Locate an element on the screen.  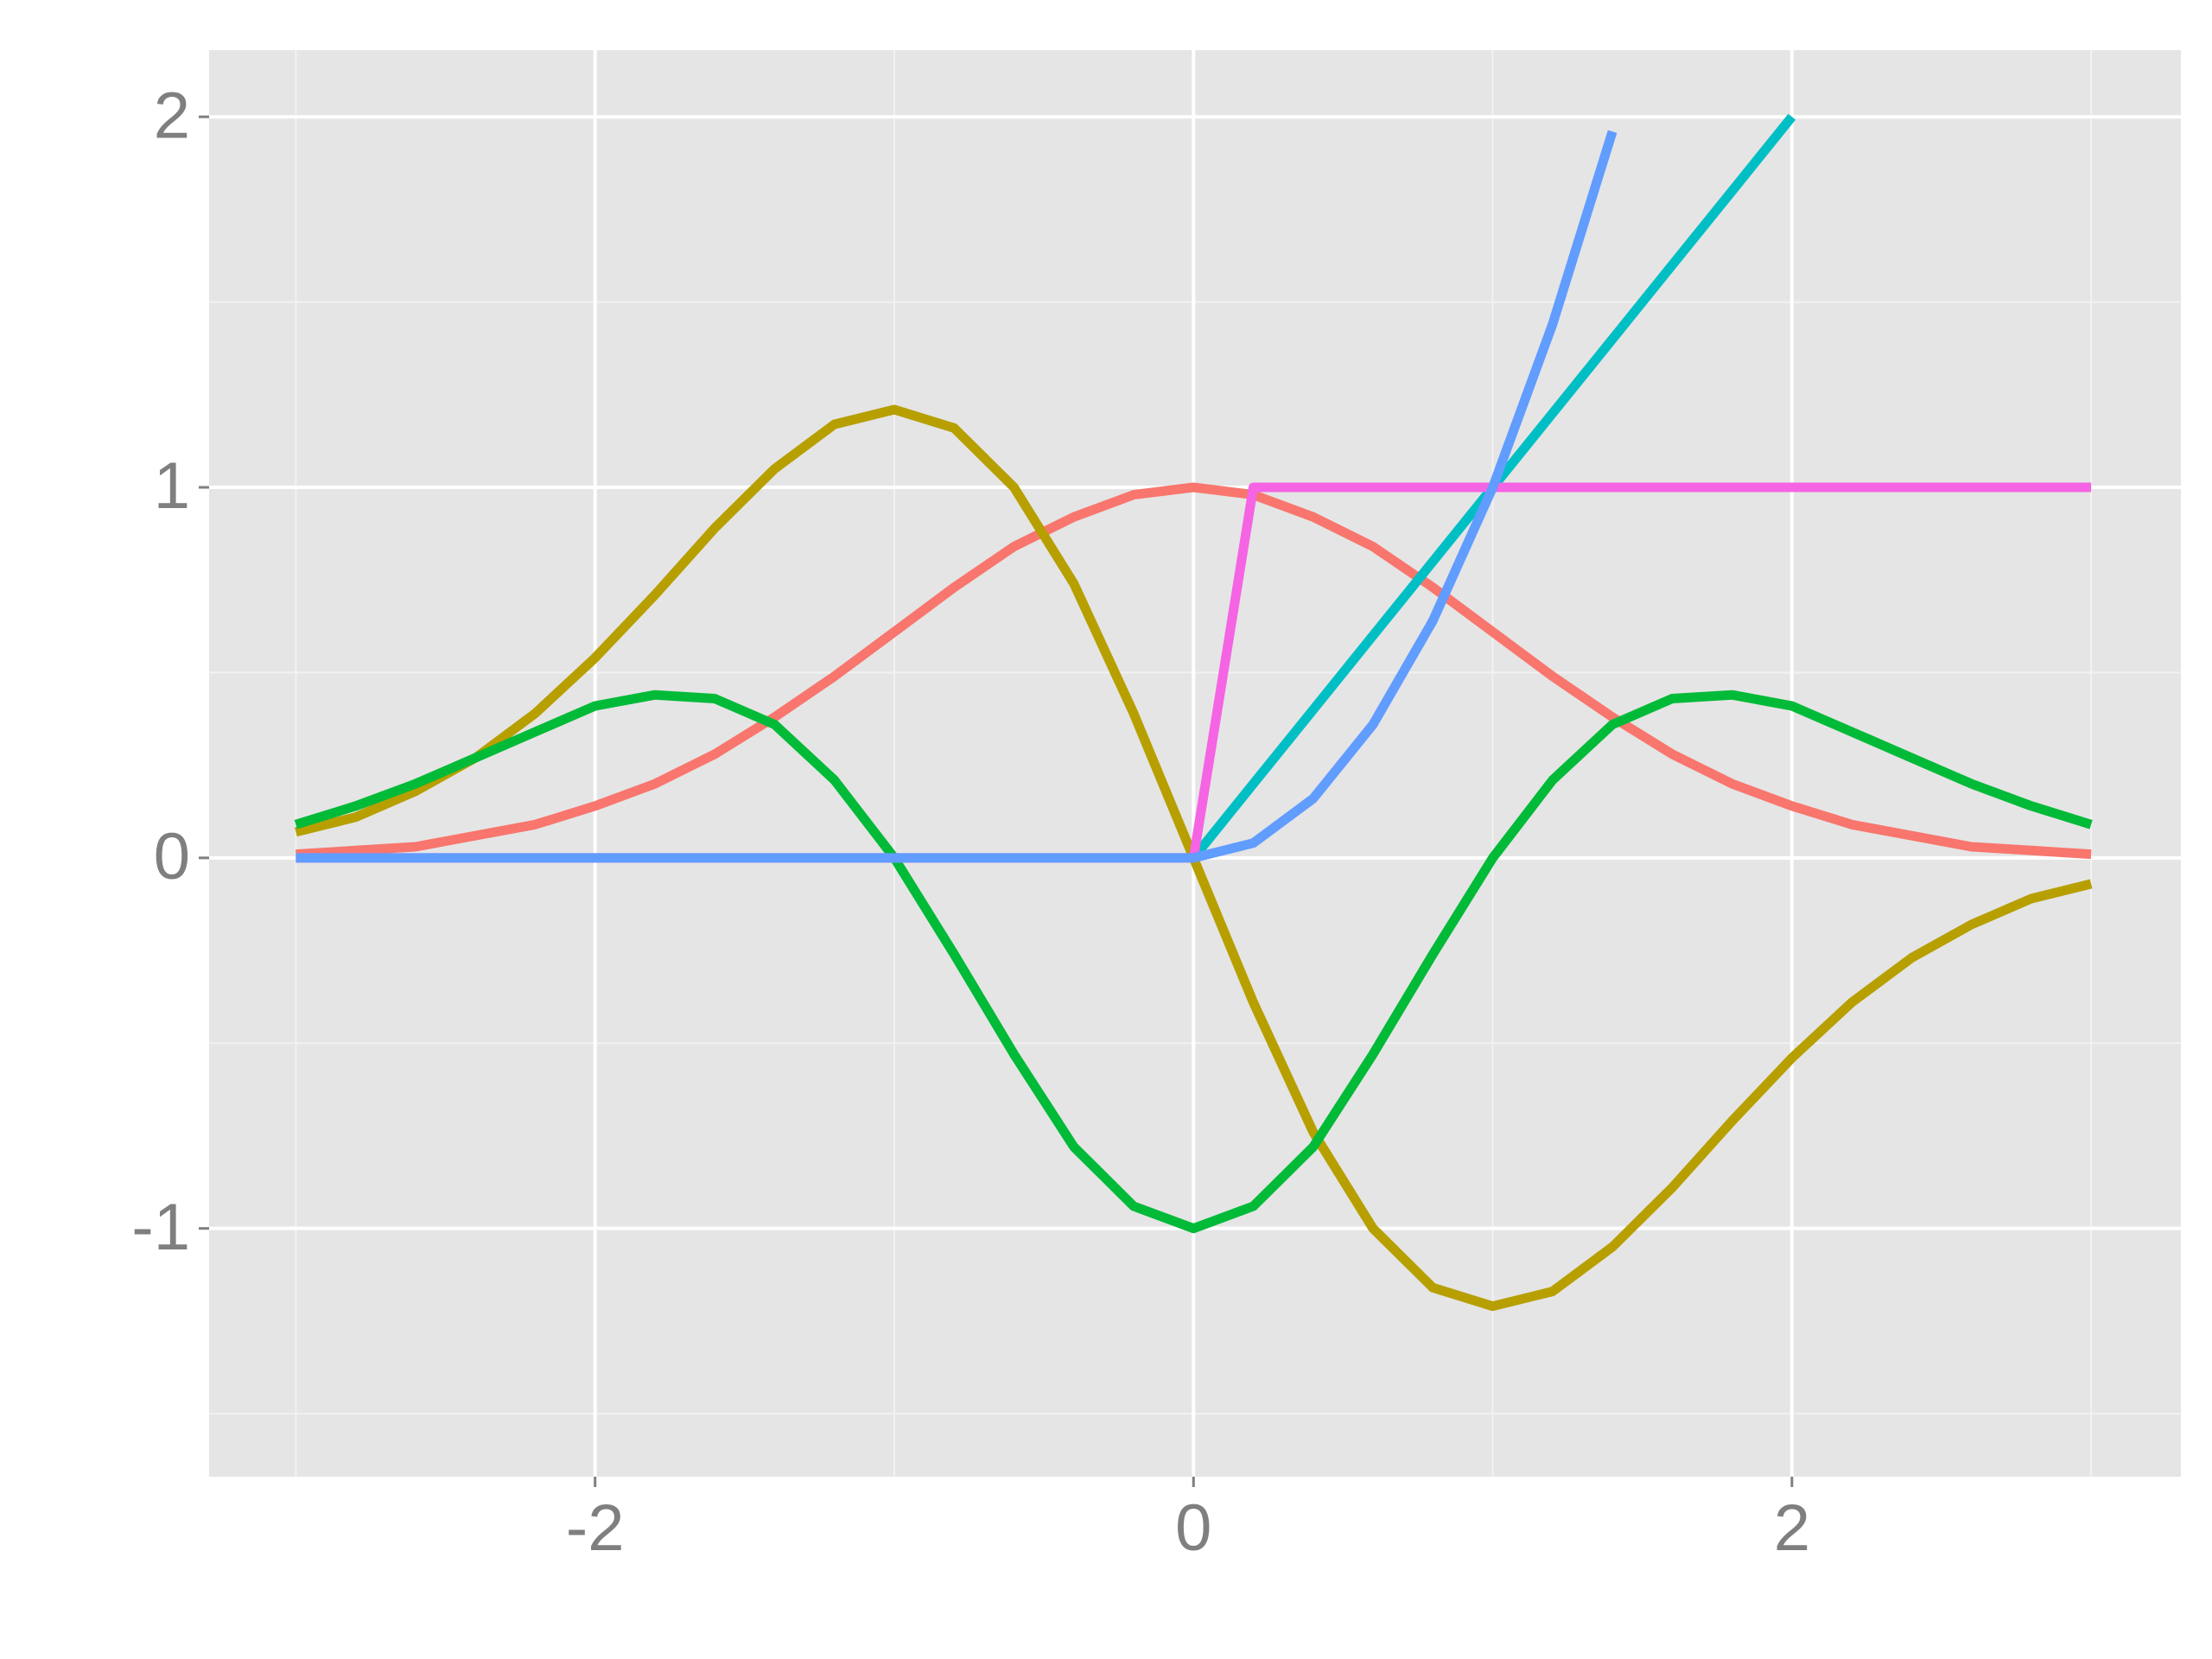
y-tick-label: 0 is located at coordinates (172, 856).